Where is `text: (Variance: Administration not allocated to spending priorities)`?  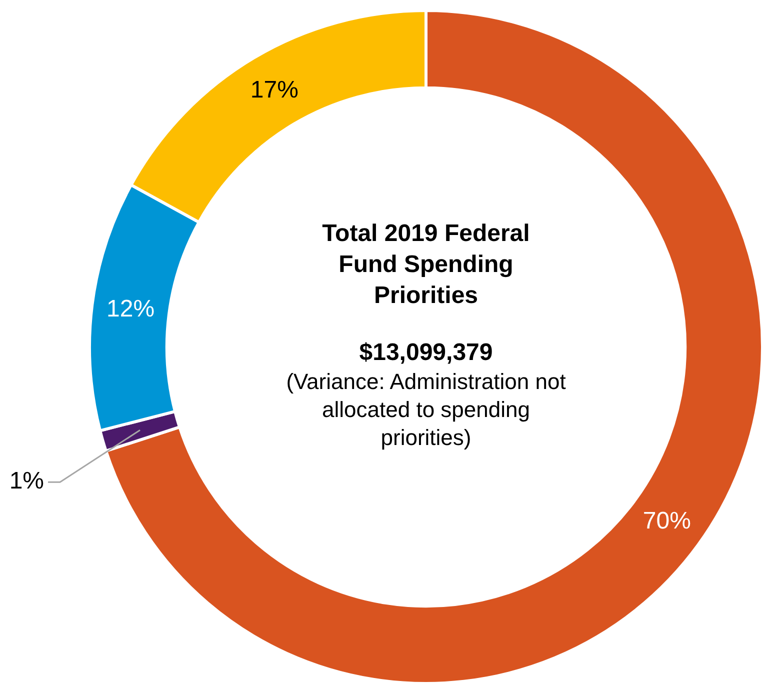 text: (Variance: Administration not allocated to spending priorities) is located at coordinates (426, 410).